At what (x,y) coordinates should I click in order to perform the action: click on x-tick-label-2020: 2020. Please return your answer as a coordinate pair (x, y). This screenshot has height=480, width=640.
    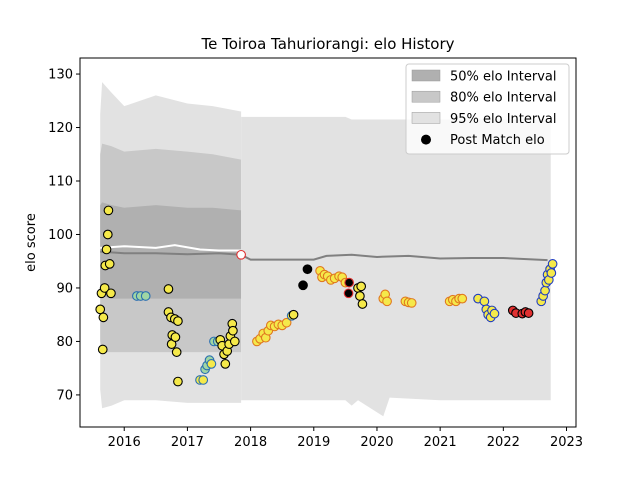
    Looking at the image, I should click on (376, 442).